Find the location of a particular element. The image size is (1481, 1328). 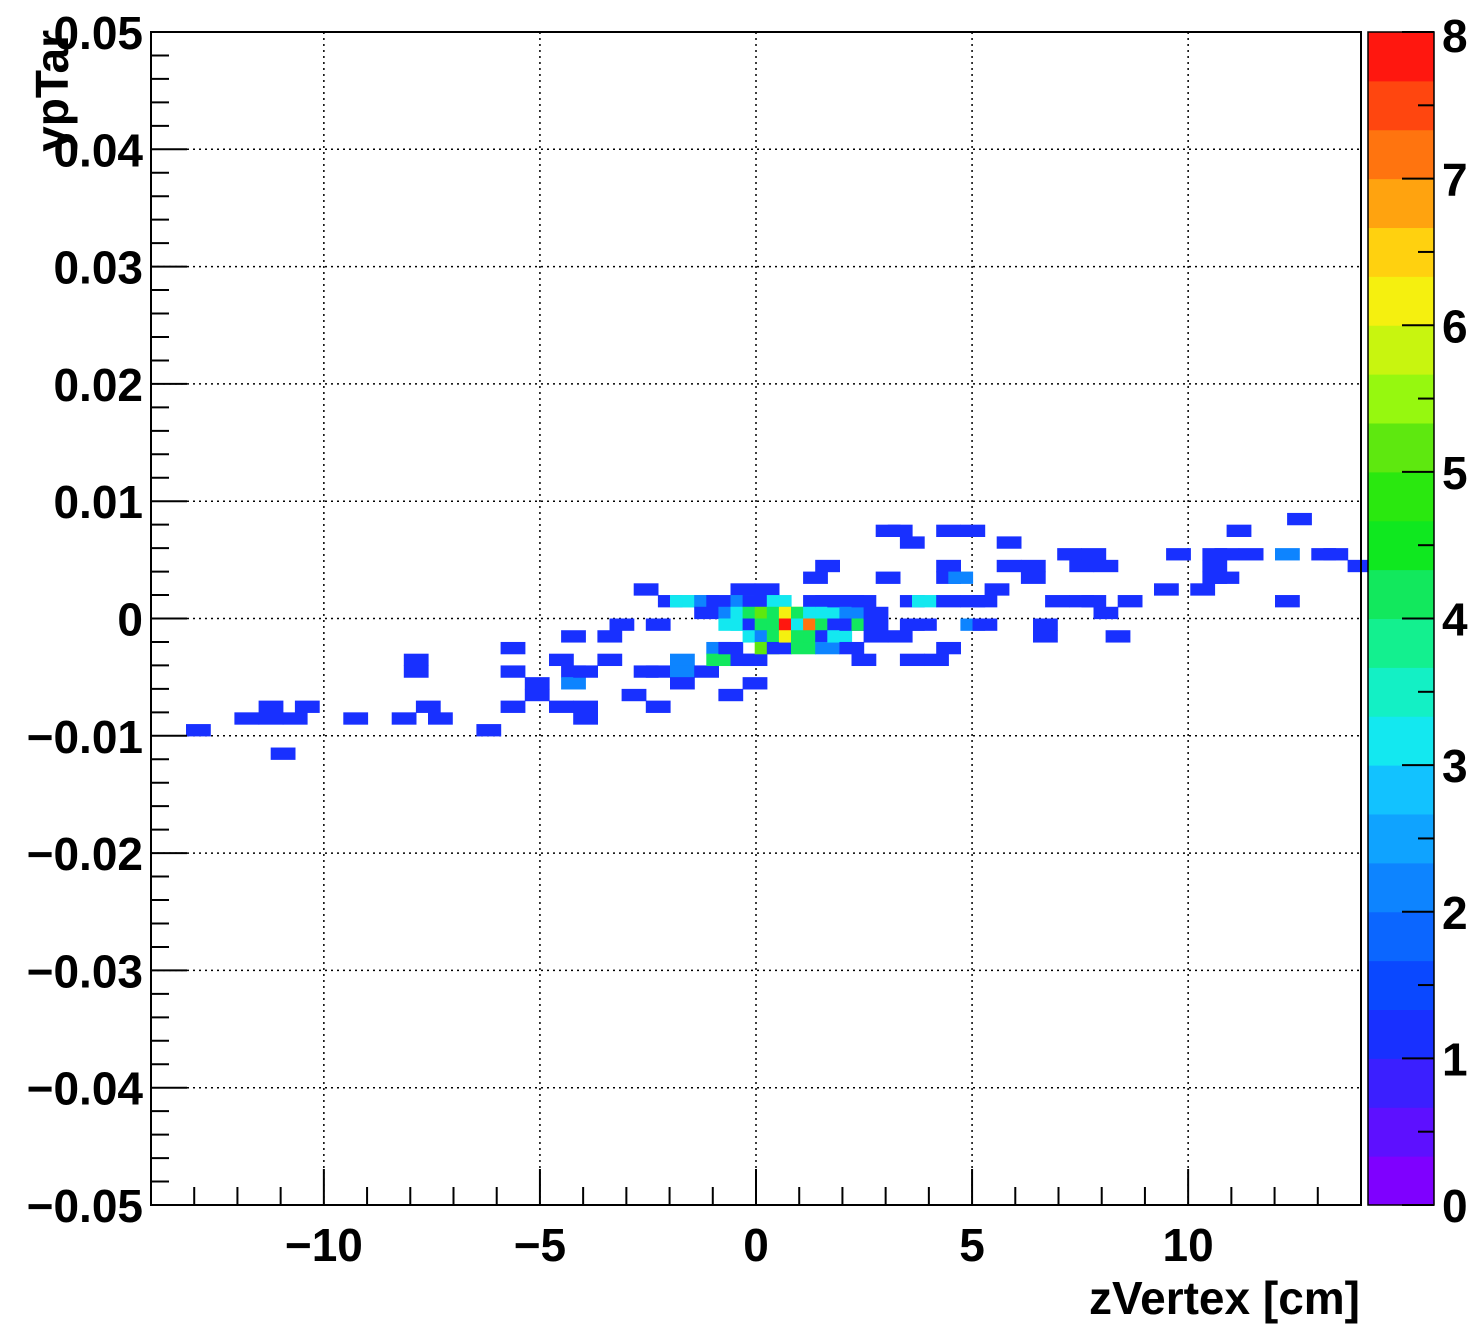

colorbar-tick-label: 5 is located at coordinates (1455, 473).